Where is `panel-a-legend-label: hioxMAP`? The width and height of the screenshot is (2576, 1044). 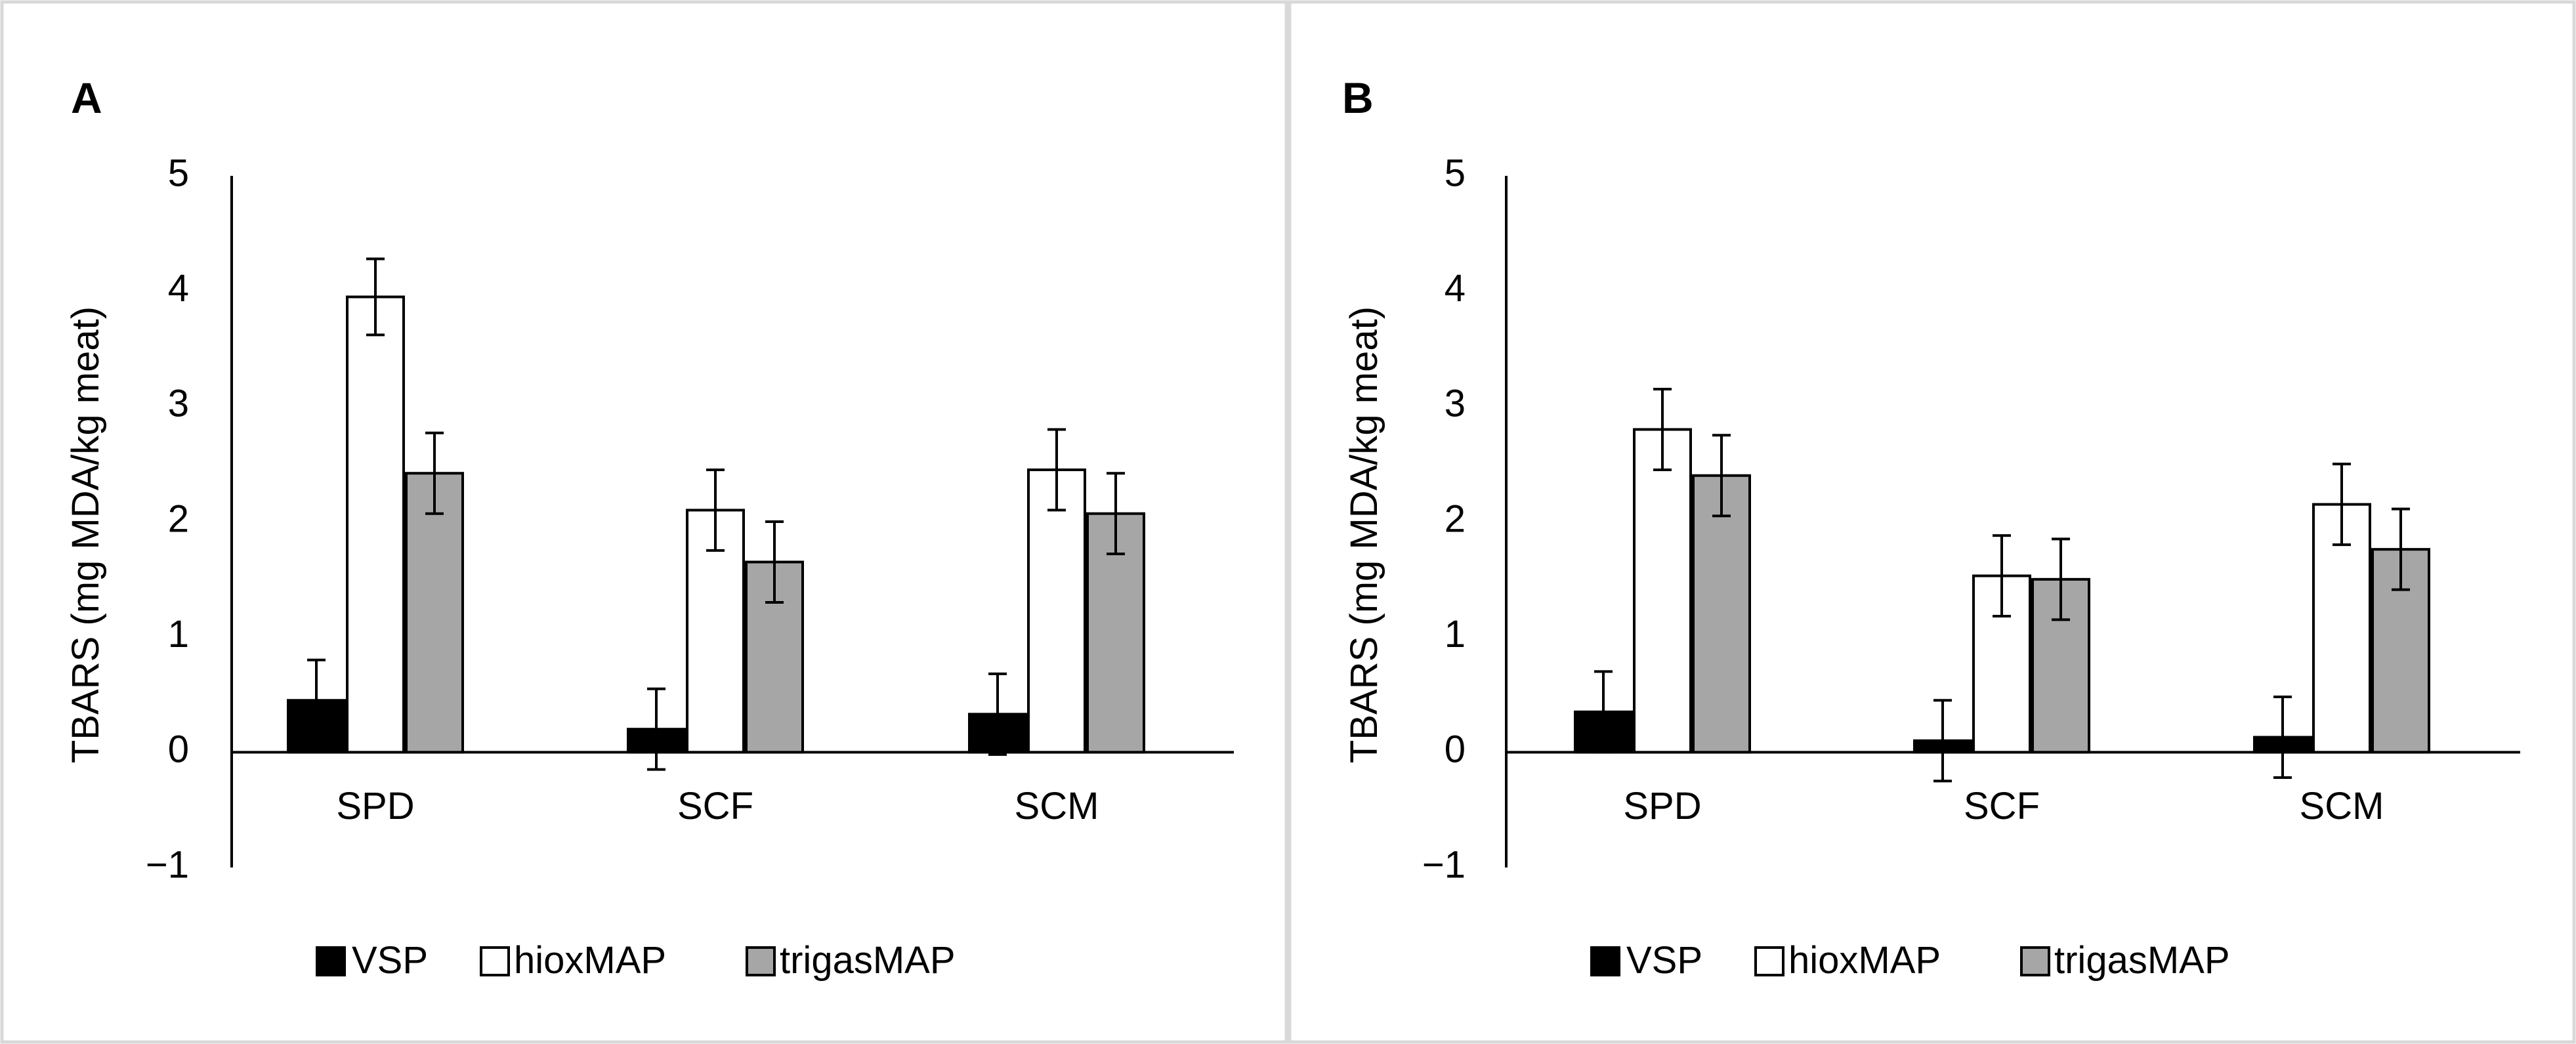 panel-a-legend-label: hioxMAP is located at coordinates (590, 960).